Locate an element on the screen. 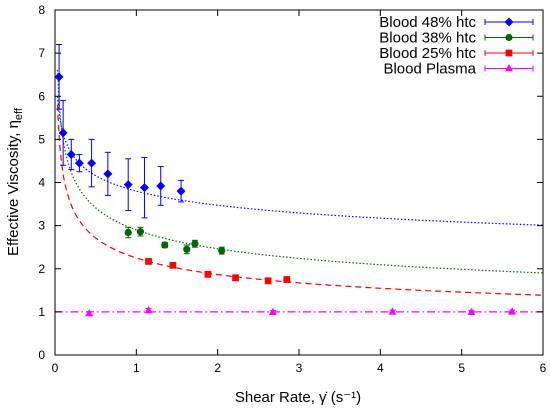 This screenshot has width=550, height=411. x-tick-label: 2 is located at coordinates (217, 368).